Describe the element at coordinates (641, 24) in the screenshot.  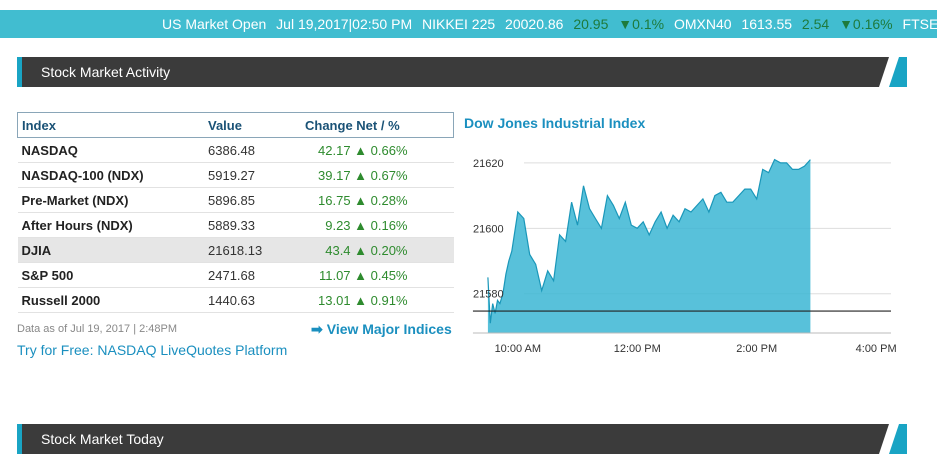
I see `ticker-item-pct: ▼0.1%` at that location.